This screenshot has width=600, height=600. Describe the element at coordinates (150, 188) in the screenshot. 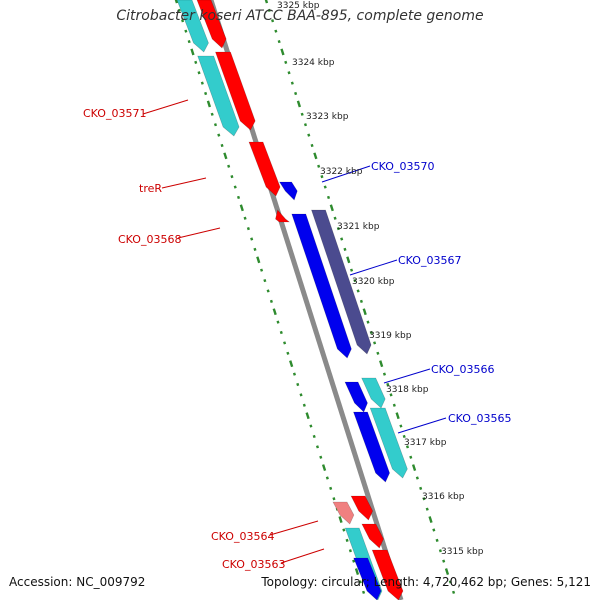

I see `gene-label-trer: treR` at that location.